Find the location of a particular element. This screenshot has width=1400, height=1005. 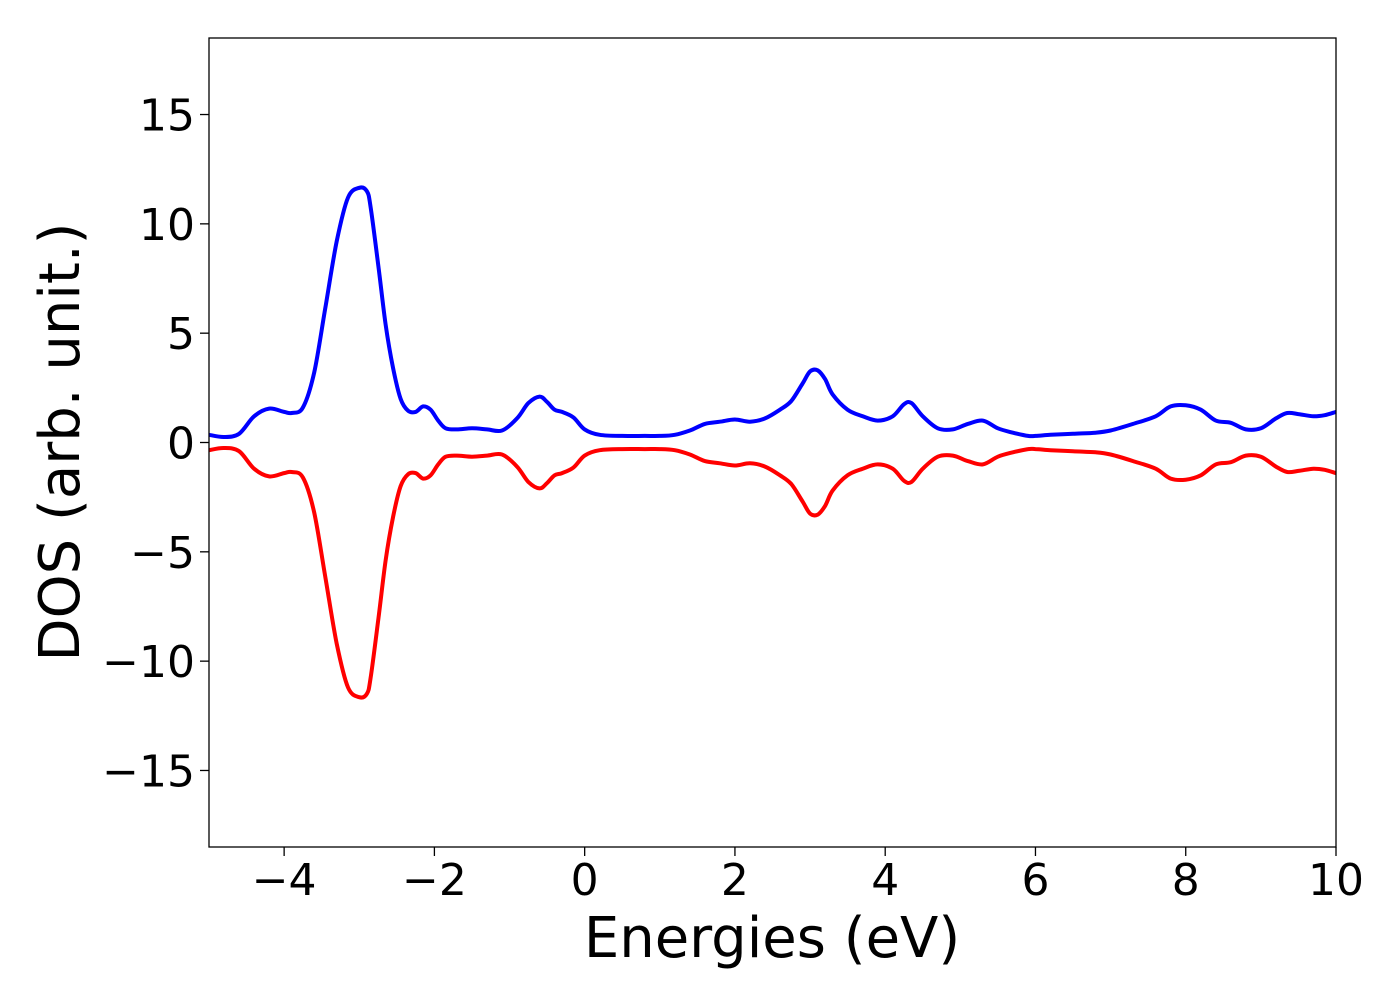

x-tick-label: 4 is located at coordinates (885, 880).